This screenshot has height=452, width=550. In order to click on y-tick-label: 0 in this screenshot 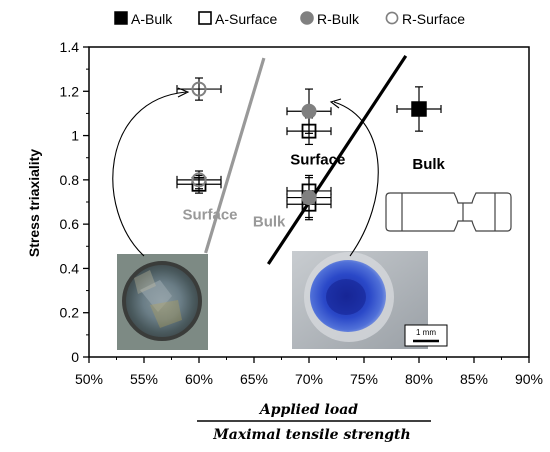, I will do `click(75, 357)`.